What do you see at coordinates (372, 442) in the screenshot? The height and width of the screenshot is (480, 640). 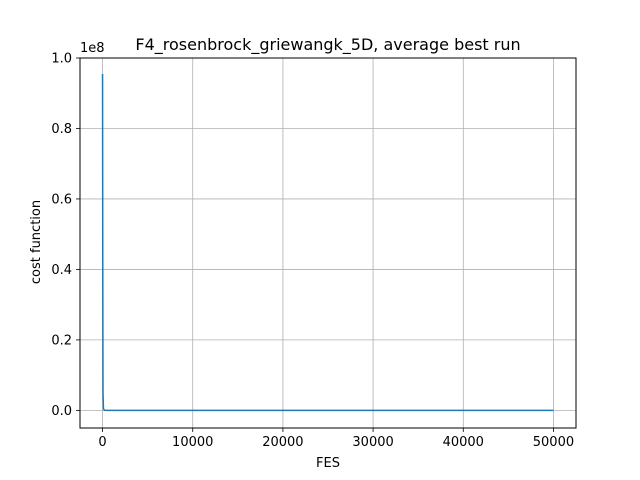 I see `x-tick-label: 30000` at bounding box center [372, 442].